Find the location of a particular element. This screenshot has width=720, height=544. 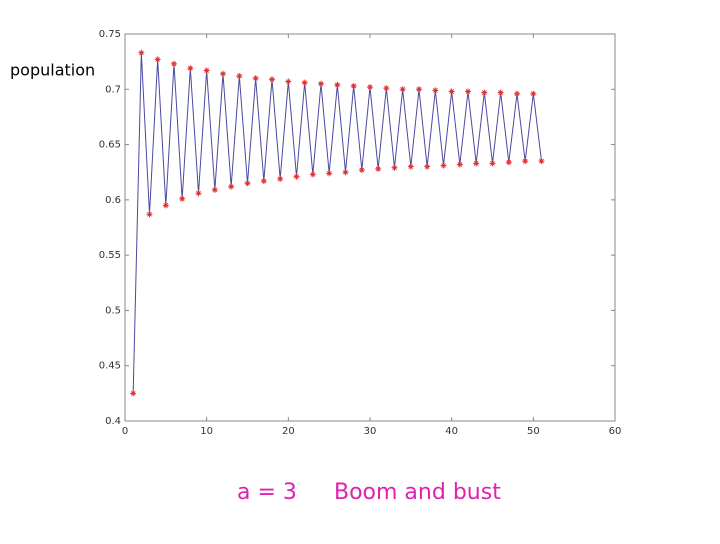

x-tick-label: 50 is located at coordinates (533, 431).